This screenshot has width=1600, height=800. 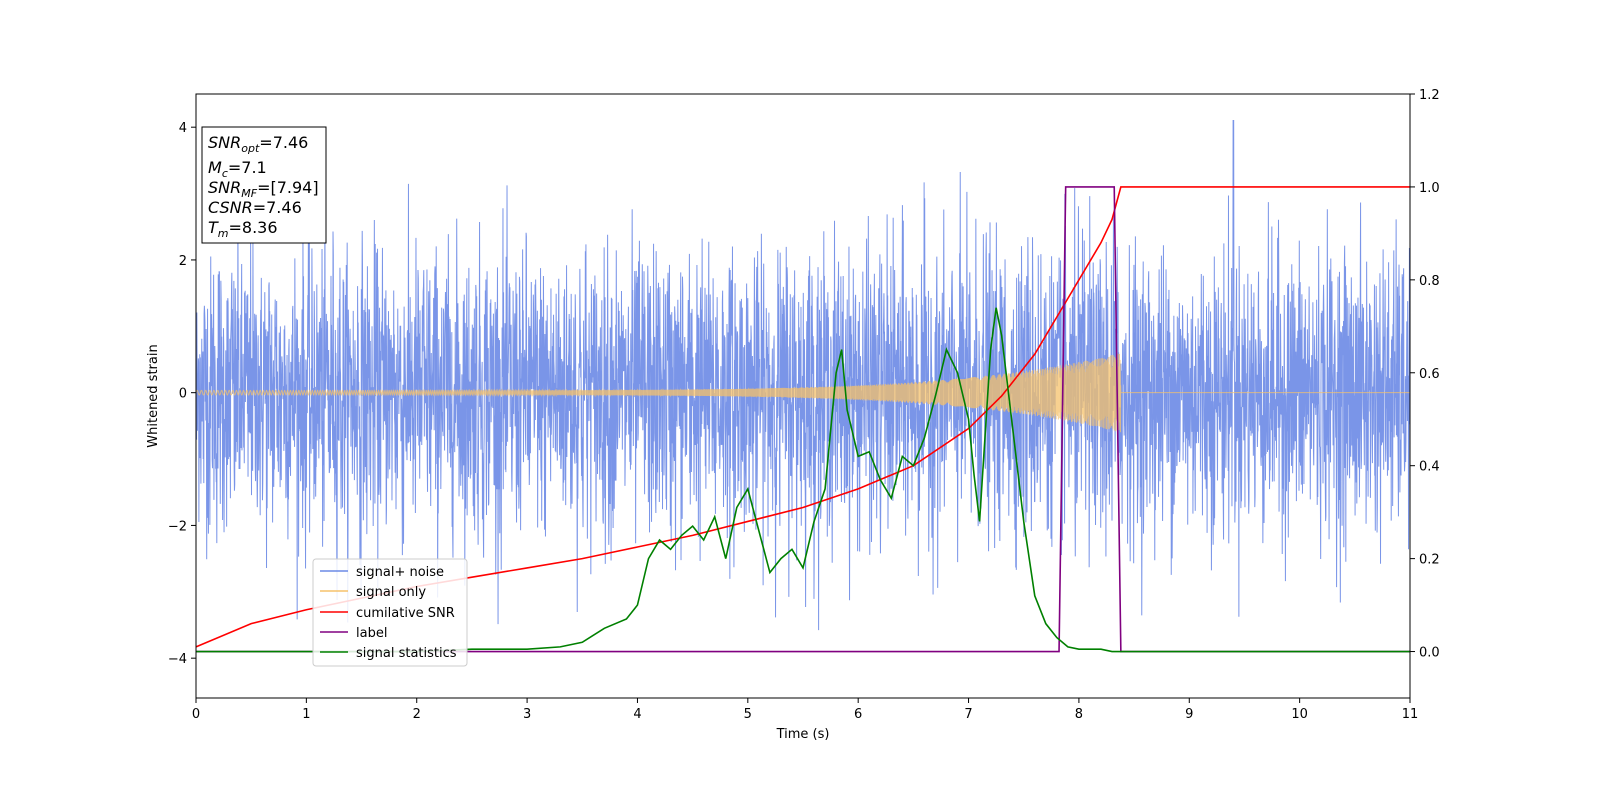 What do you see at coordinates (258, 144) in the screenshot?
I see `info-snr-opt: SNRopt=7.46` at bounding box center [258, 144].